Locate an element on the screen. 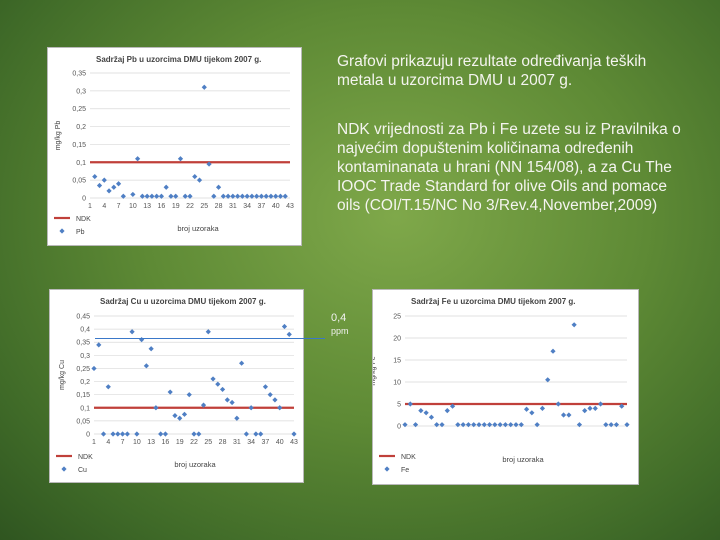  legend-series-label: Pb is located at coordinates (80, 232).